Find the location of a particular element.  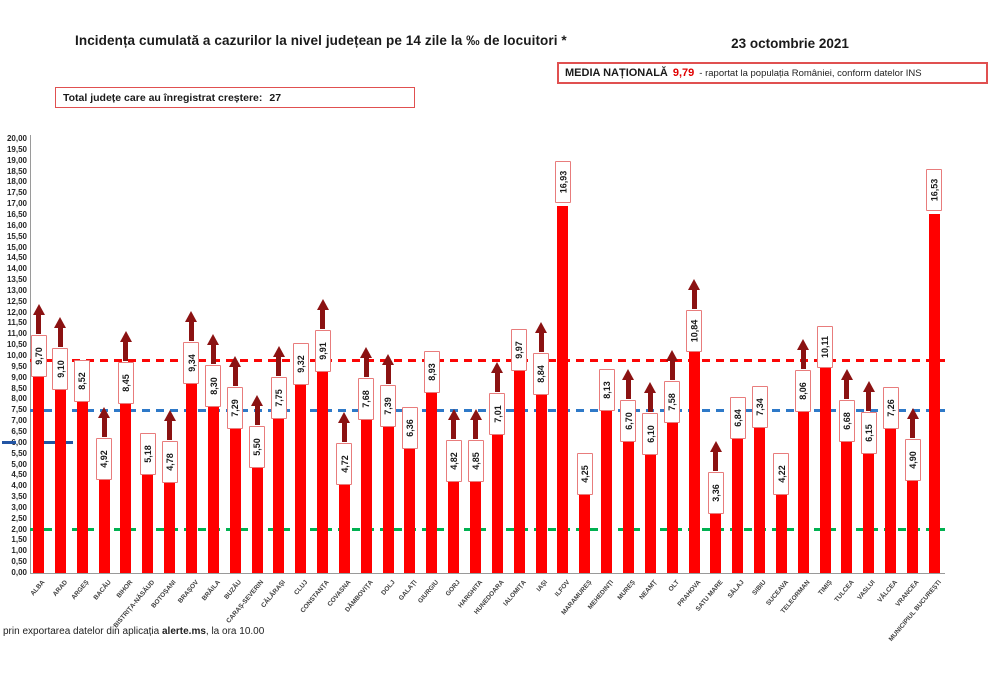

value-label-text: 6,10 is located at coordinates (650, 433).